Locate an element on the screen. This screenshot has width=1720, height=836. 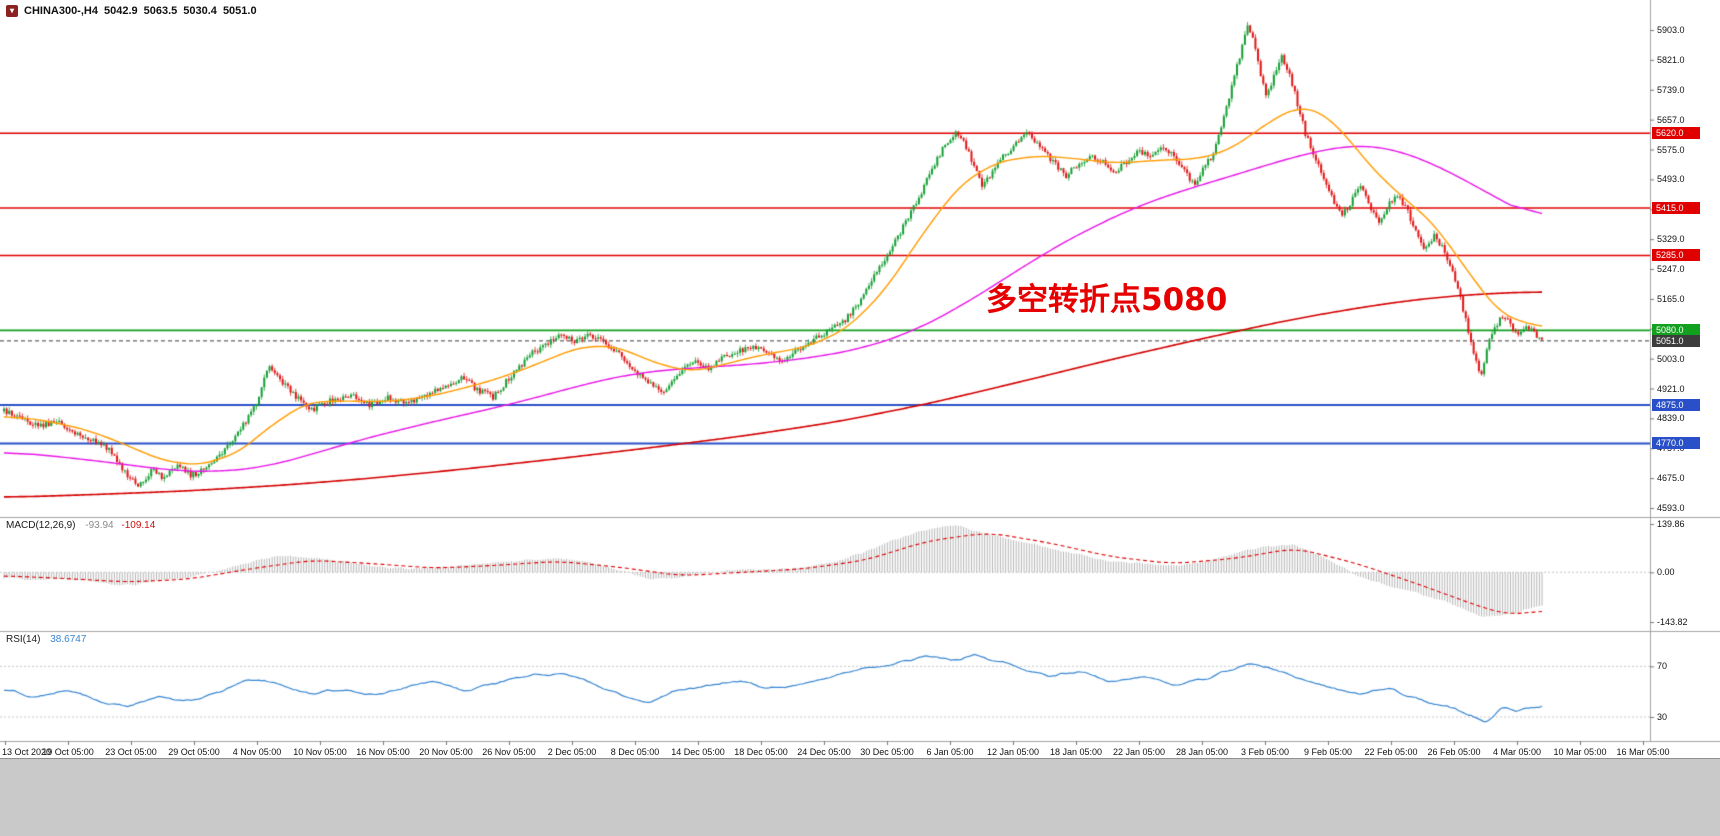
time-axis-label: 6 Jan 05:00 is located at coordinates (950, 752).